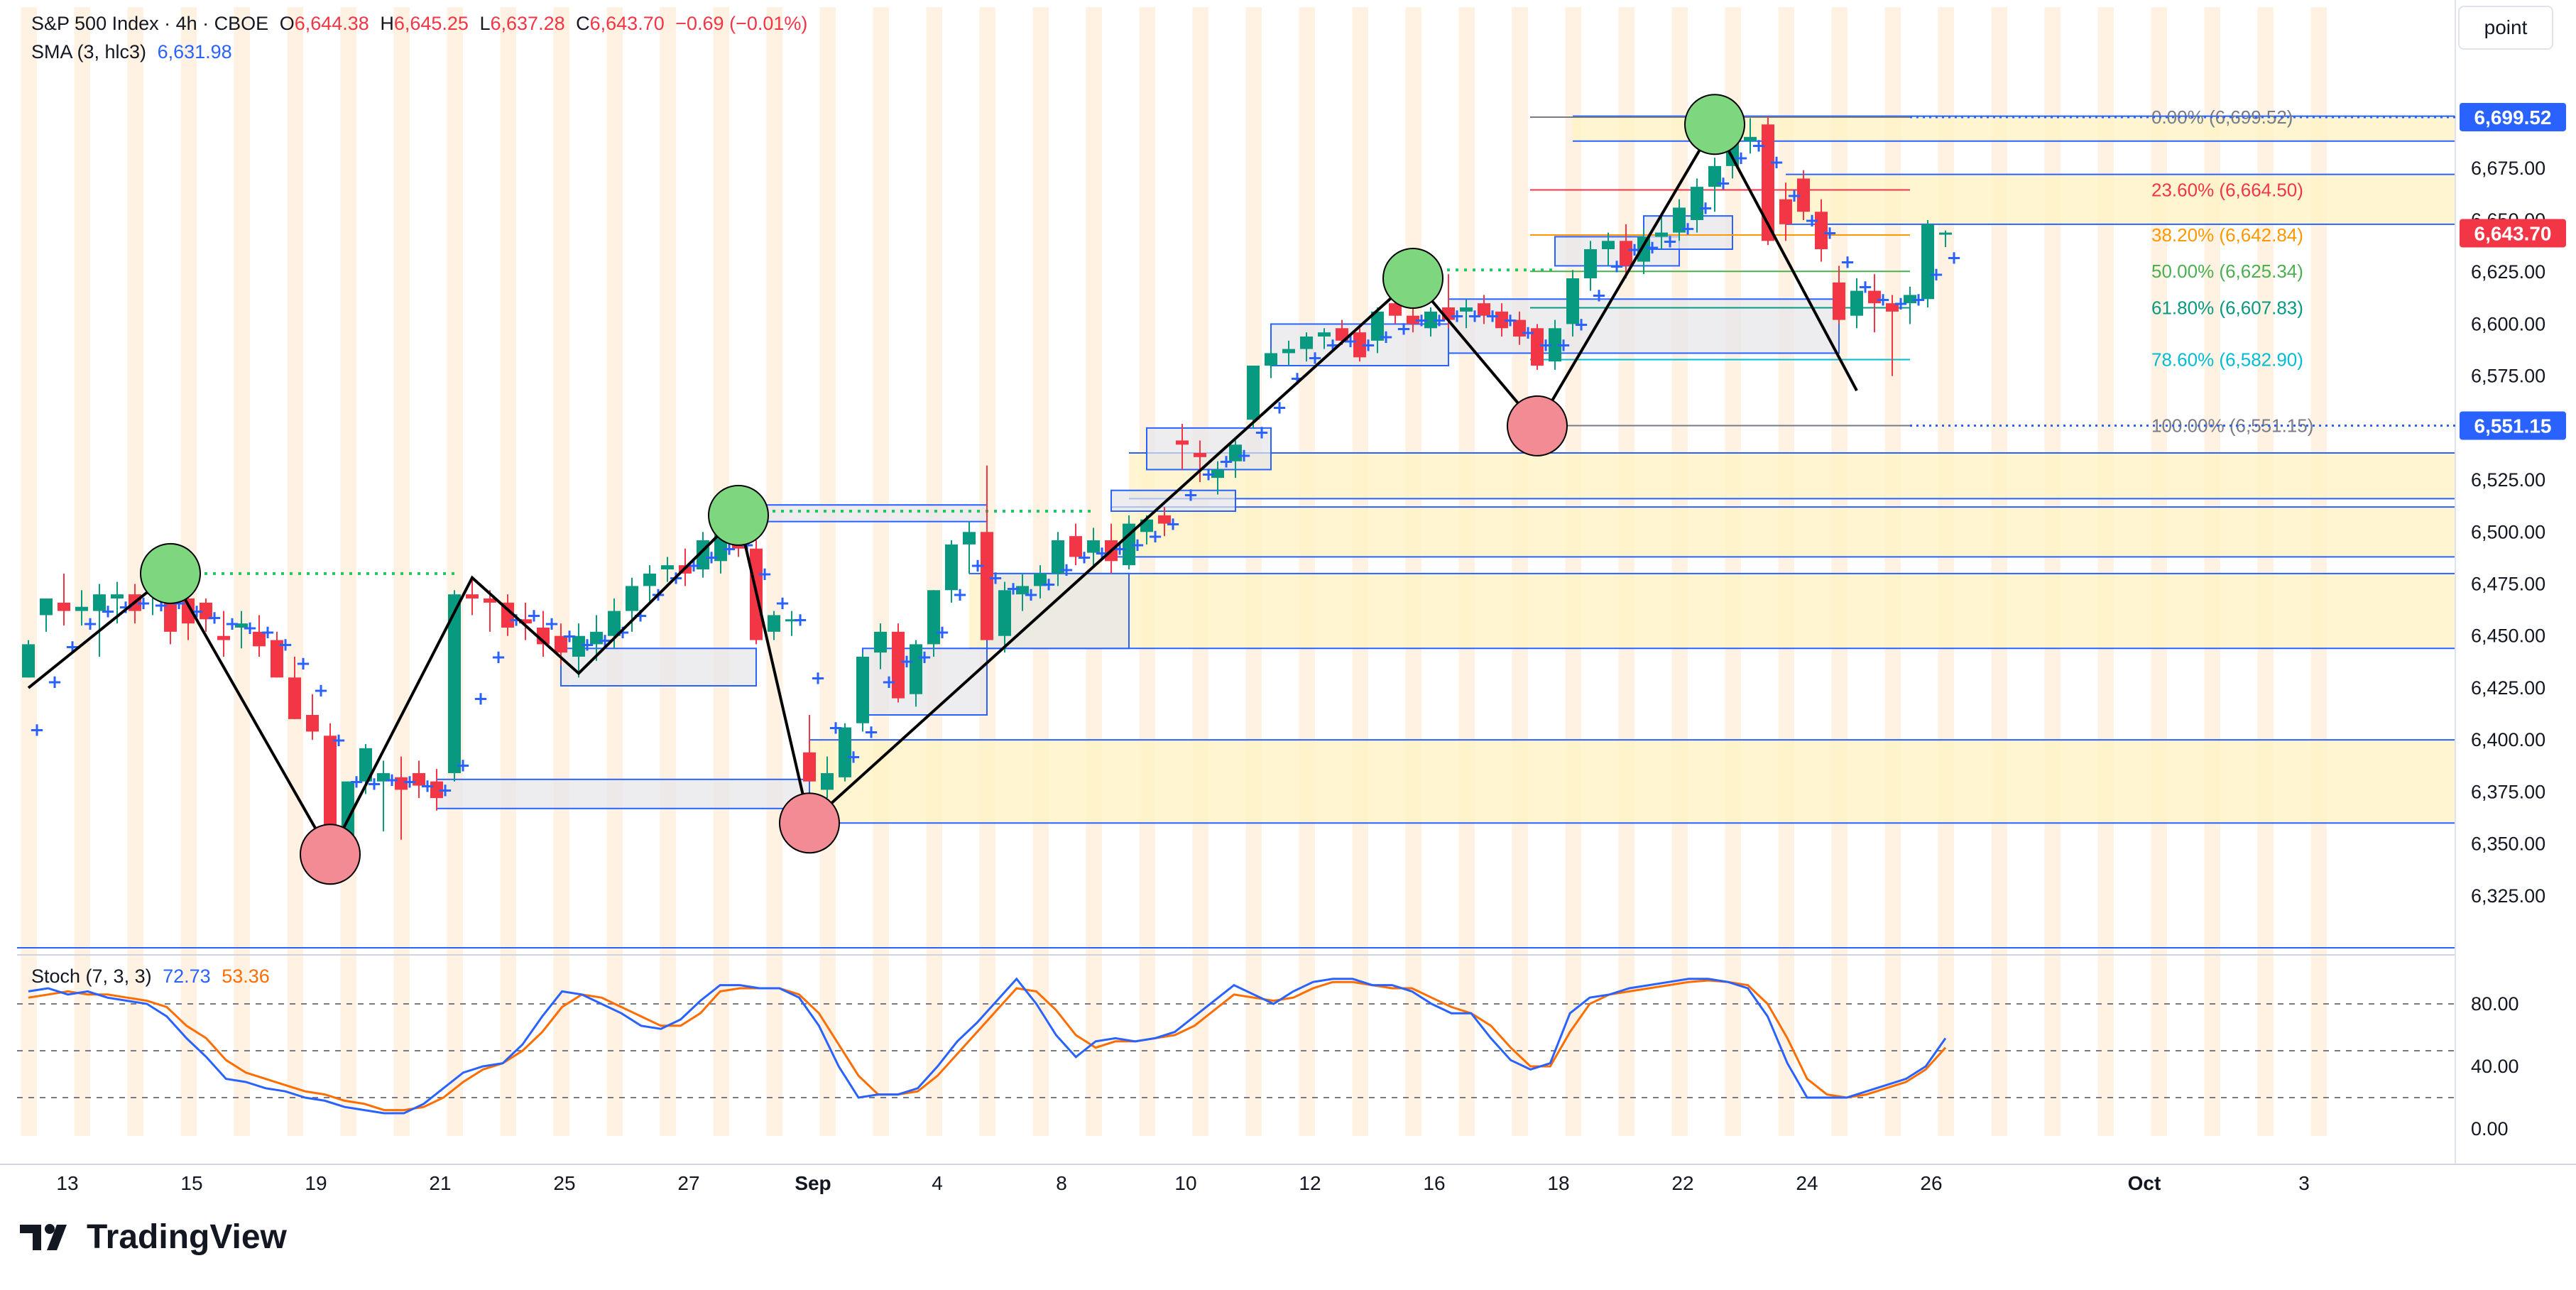  I want to click on price-tick-label: 6,500.00, so click(2508, 531).